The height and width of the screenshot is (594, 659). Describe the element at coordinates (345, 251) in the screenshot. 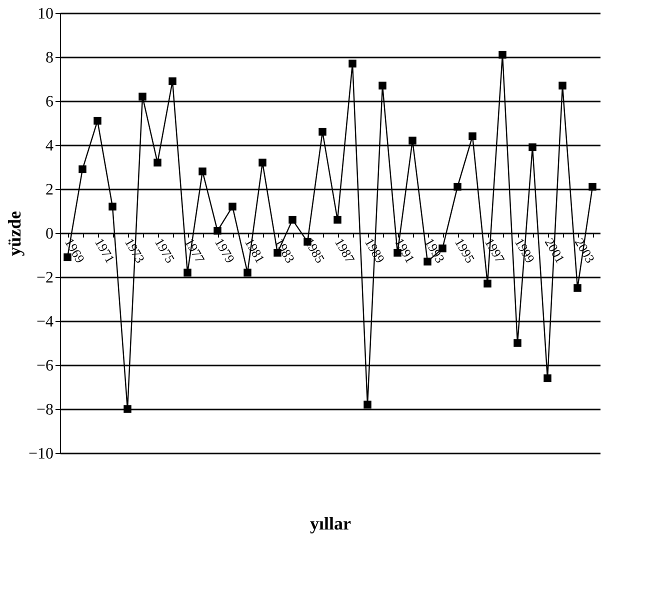

I see `x-tick-label: 1987` at that location.